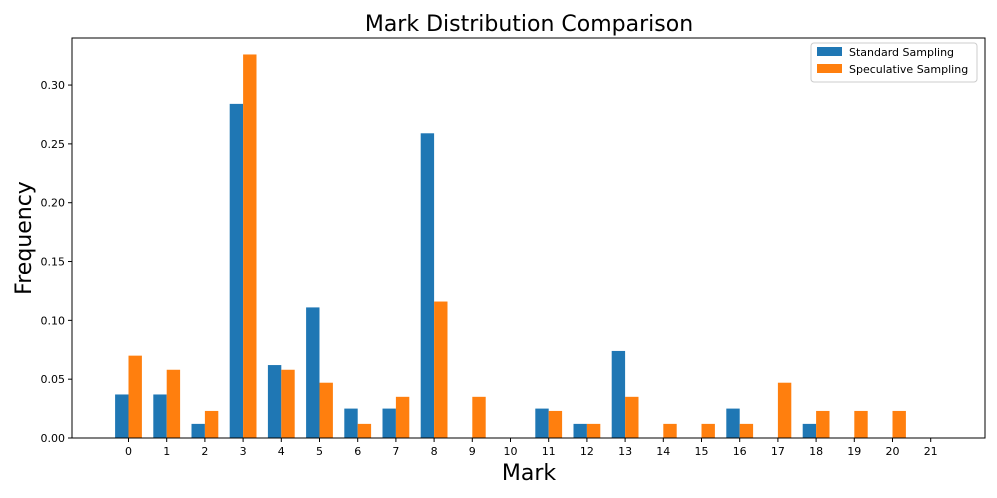 This screenshot has height=498, width=997. What do you see at coordinates (357, 451) in the screenshot?
I see `x-tick-label: 6` at bounding box center [357, 451].